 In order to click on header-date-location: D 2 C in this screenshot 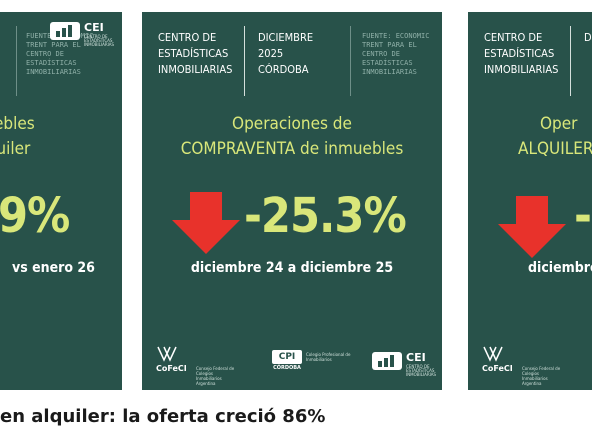, I will do `click(588, 37)`.